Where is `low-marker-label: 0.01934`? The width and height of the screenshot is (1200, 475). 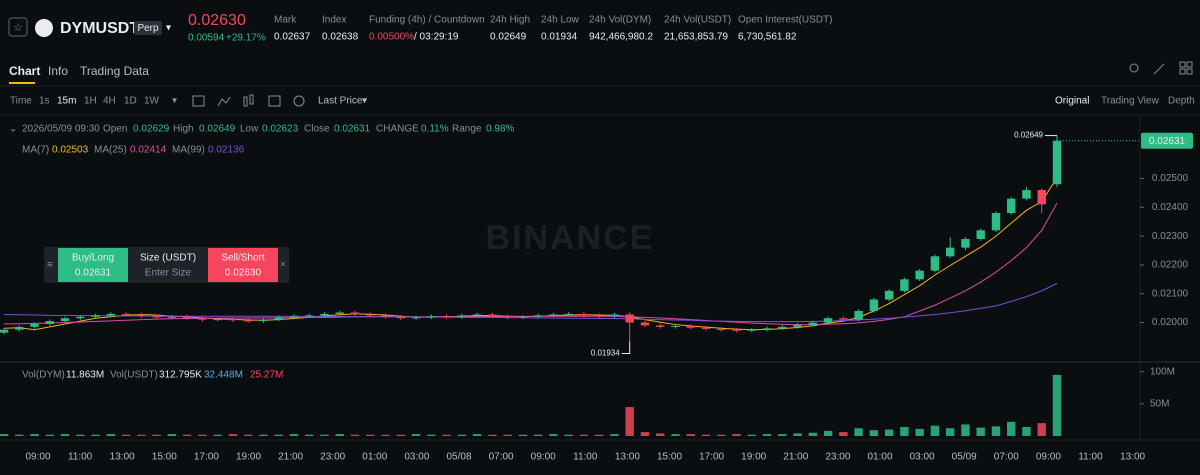
low-marker-label: 0.01934 is located at coordinates (605, 353).